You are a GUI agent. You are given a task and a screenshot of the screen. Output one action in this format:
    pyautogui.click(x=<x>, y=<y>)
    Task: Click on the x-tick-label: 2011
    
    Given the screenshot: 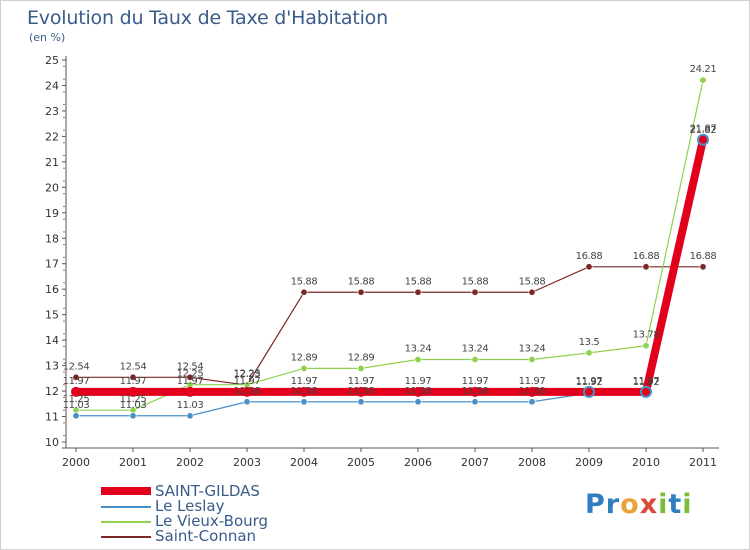 What is the action you would take?
    pyautogui.click(x=703, y=462)
    